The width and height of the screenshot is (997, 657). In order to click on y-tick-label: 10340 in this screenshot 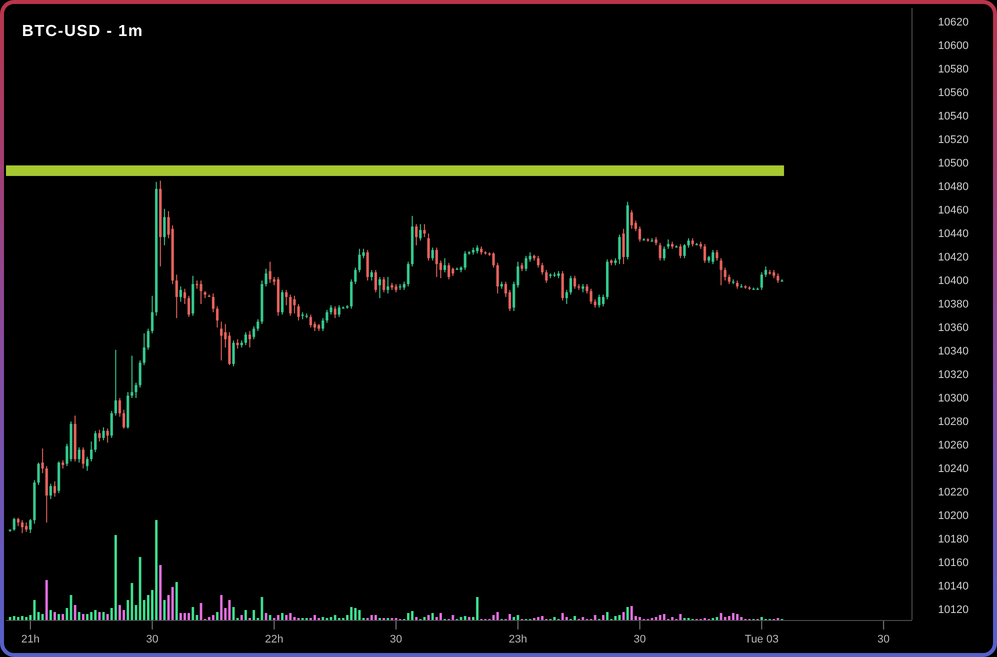, I will do `click(953, 352)`.